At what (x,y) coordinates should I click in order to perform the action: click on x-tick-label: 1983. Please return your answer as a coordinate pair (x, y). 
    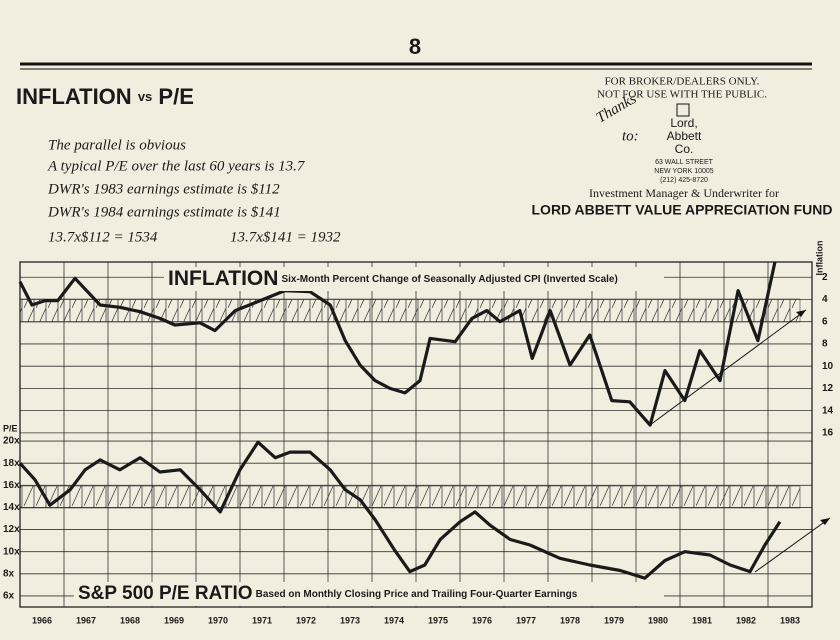
    Looking at the image, I should click on (790, 620).